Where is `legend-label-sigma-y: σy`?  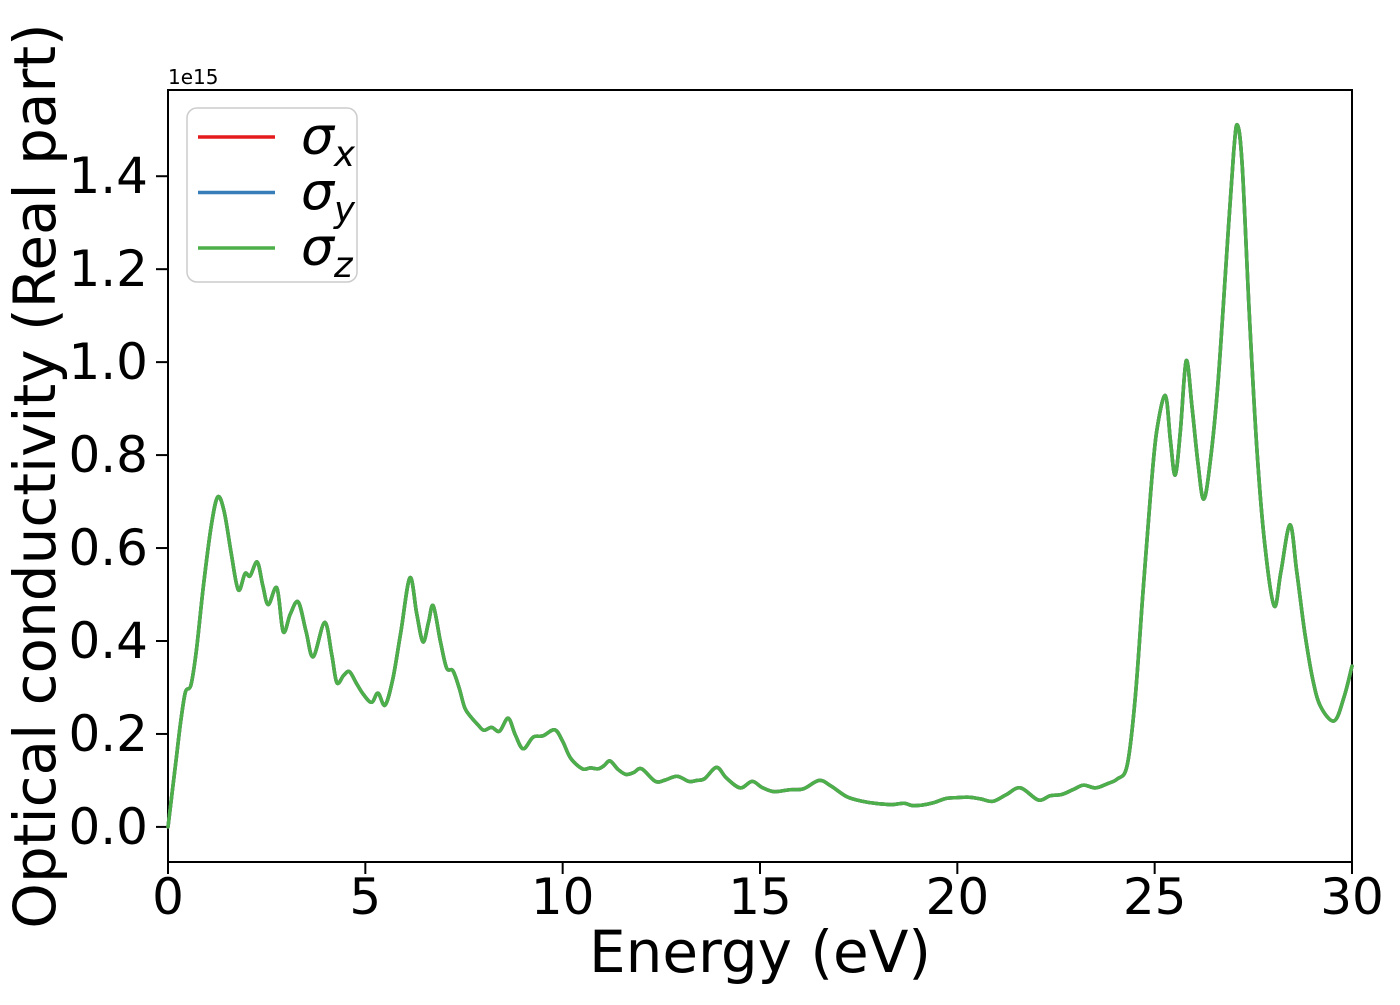
legend-label-sigma-y: σy is located at coordinates (328, 197).